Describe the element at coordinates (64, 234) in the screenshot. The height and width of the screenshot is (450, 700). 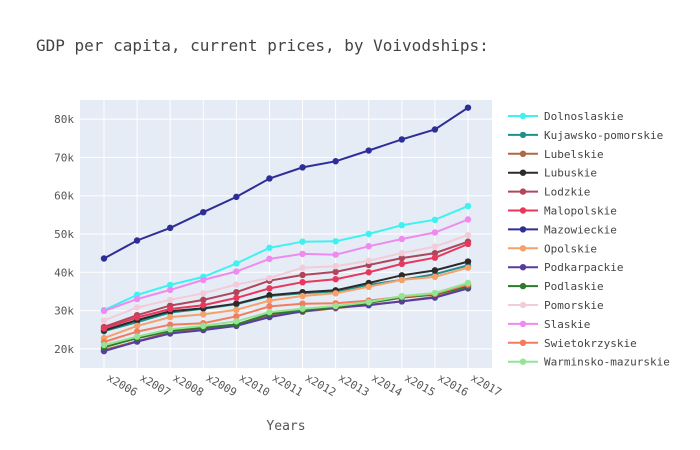
I see `y-tick-labels: 20k 30k 40k 50k 60k 70k 80k` at that location.